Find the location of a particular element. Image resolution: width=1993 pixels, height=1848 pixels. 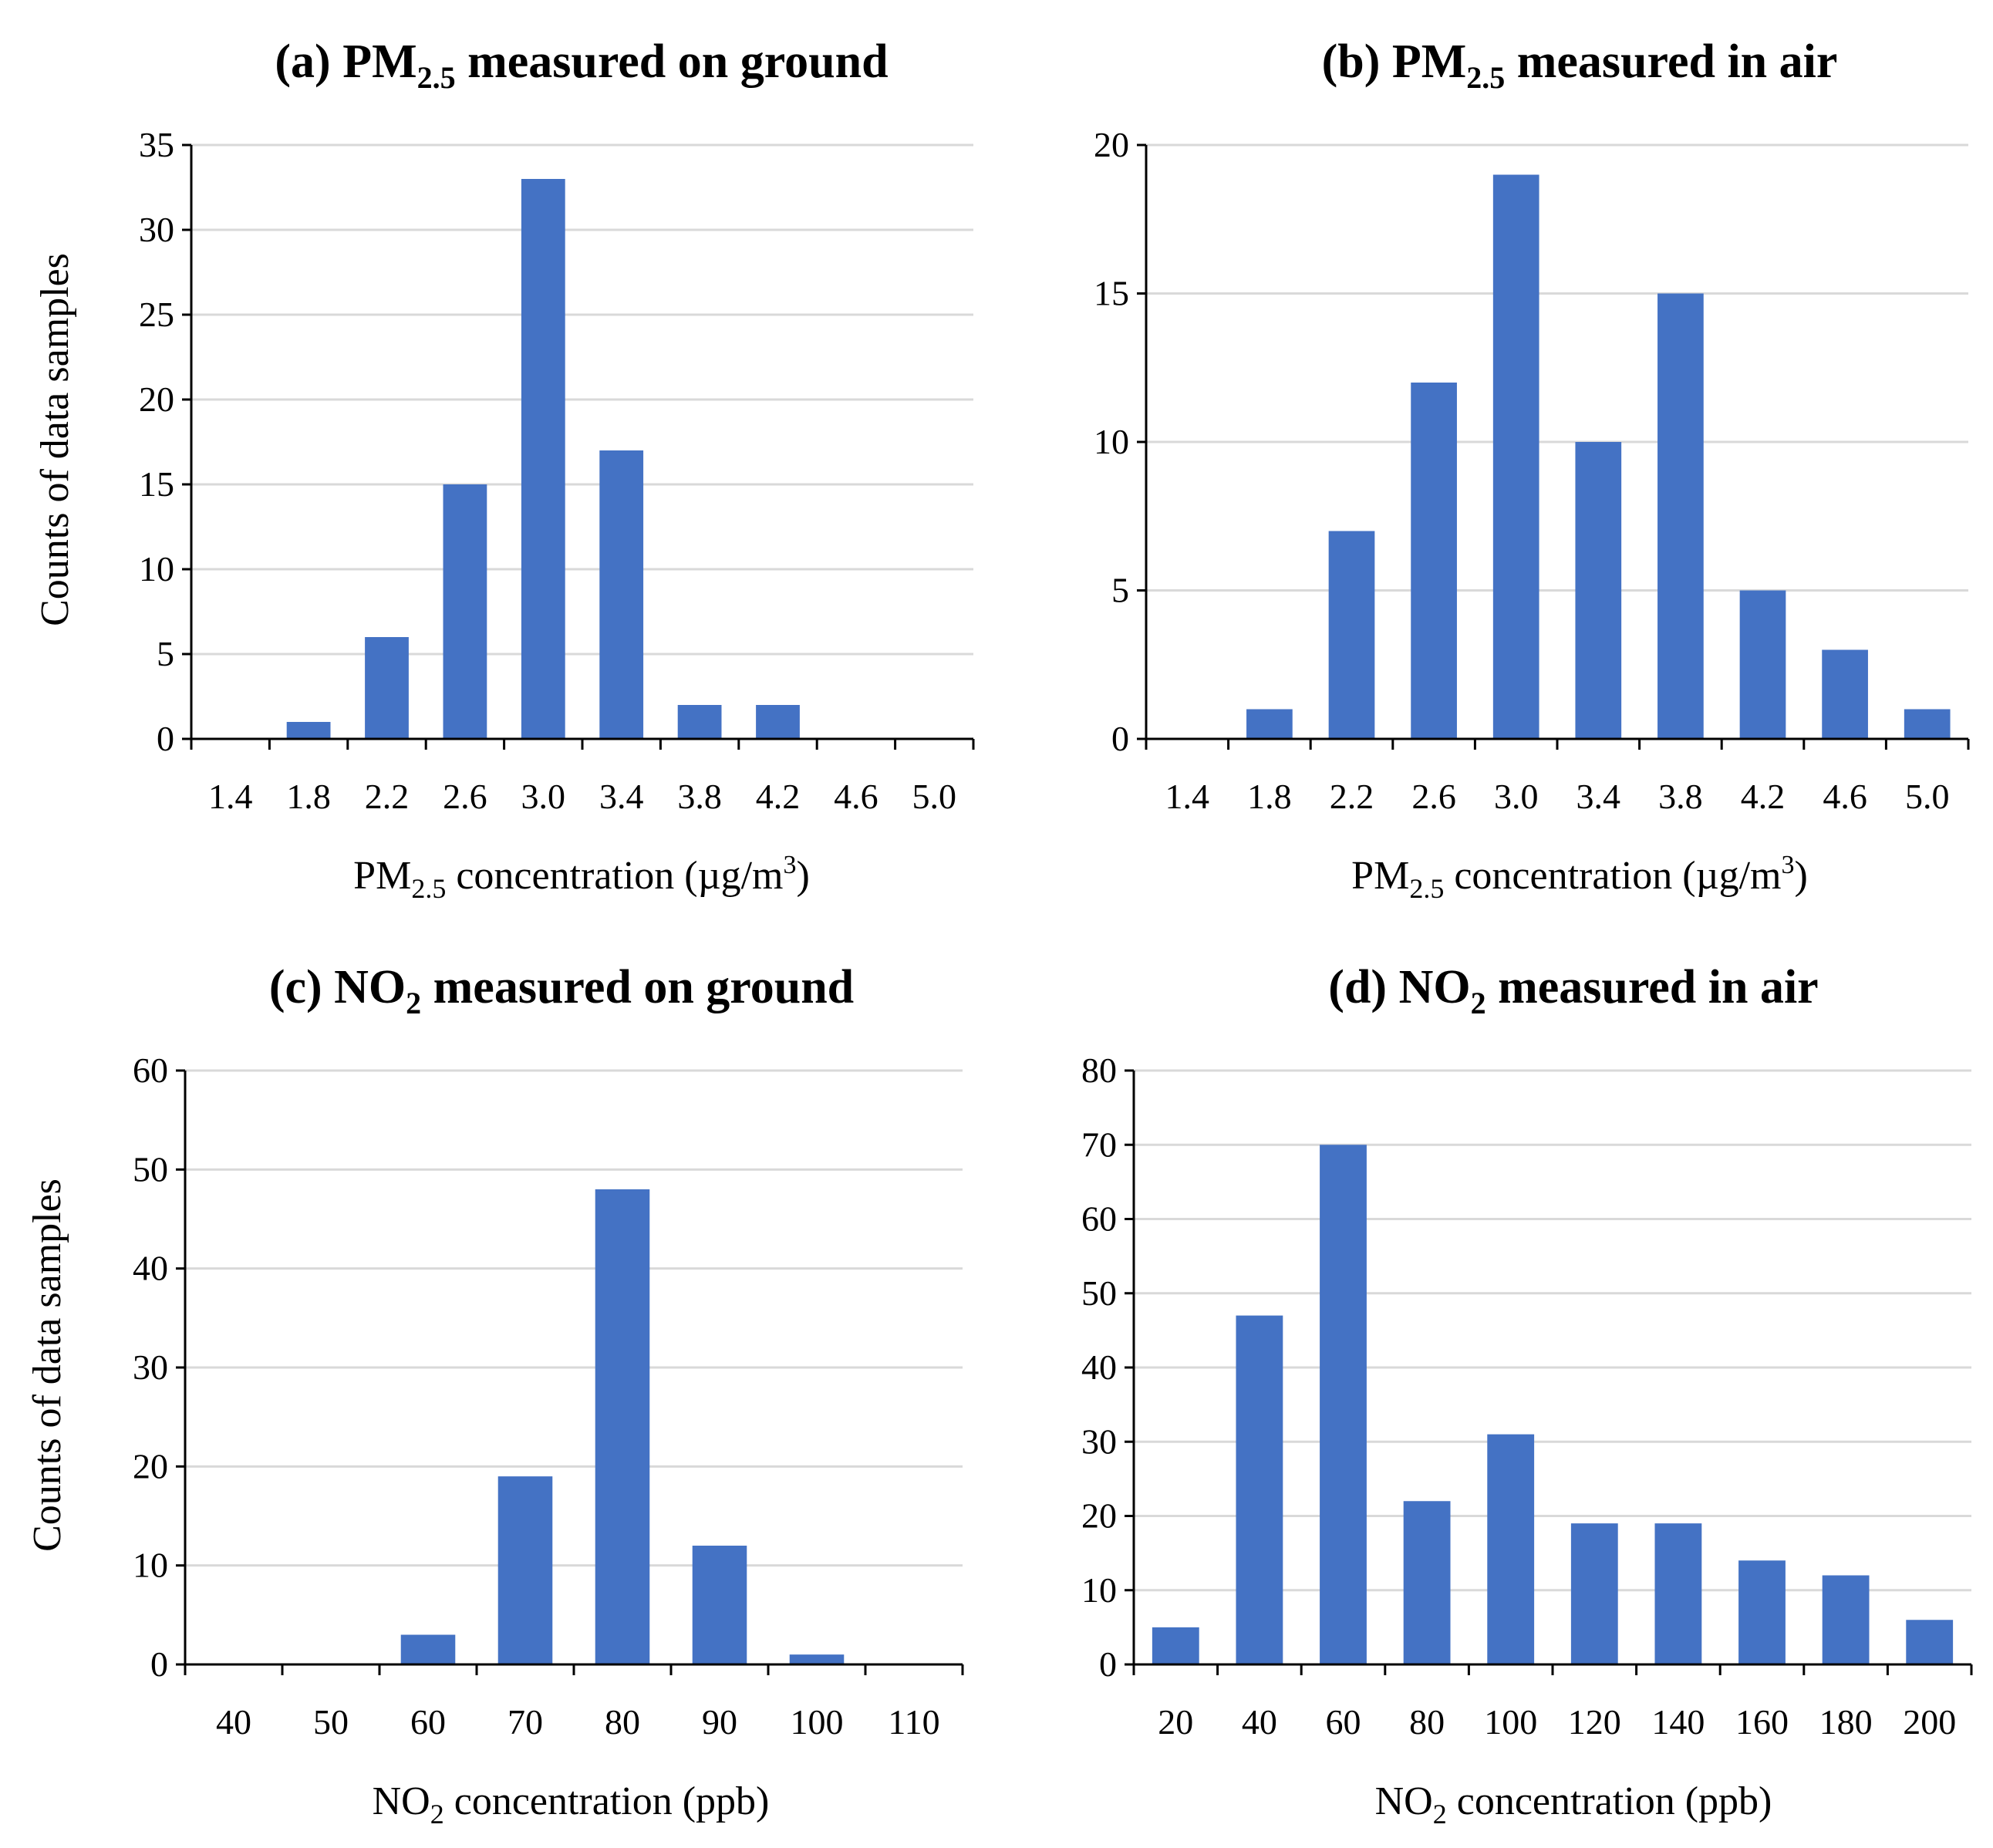

x-tick-label: 180 is located at coordinates (1846, 1722).